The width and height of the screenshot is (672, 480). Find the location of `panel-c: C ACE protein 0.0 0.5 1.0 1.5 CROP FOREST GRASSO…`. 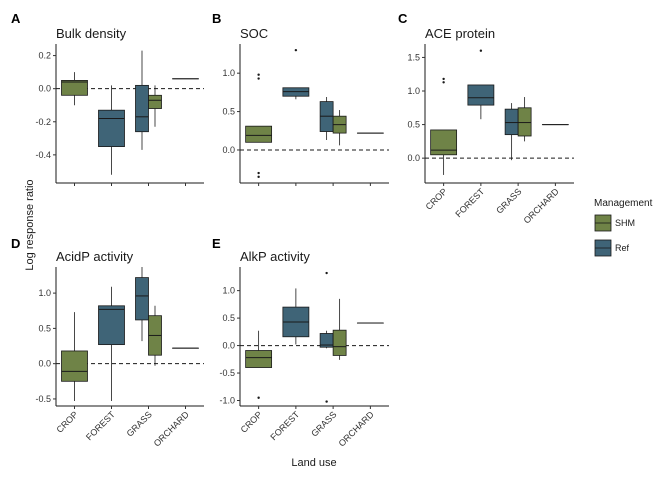

panel-c: C ACE protein 0.0 0.5 1.0 1.5 CROP FOREST GRASSO… is located at coordinates (486, 118).